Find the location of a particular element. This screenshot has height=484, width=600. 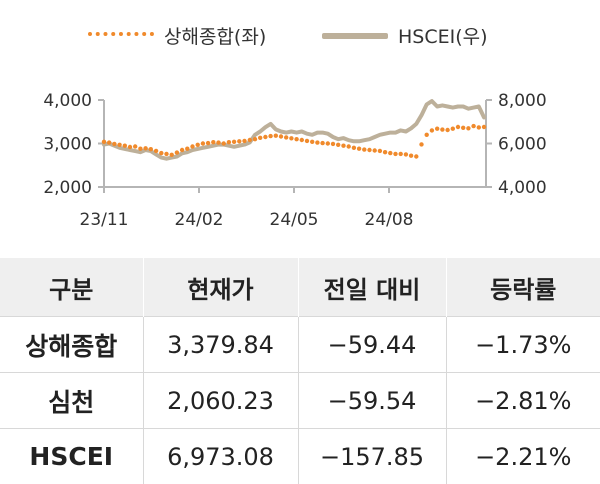

hscei-series is located at coordinates (294, 130).